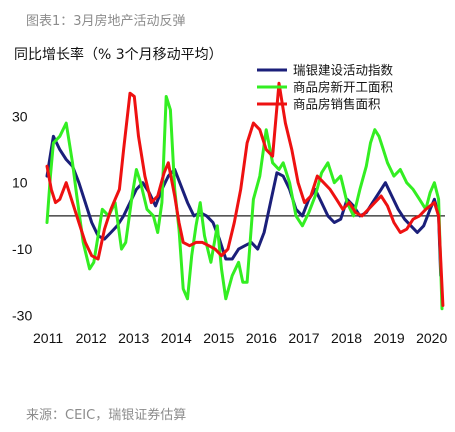 The width and height of the screenshot is (455, 432). What do you see at coordinates (20, 116) in the screenshot?
I see `y-tick-label: 30` at bounding box center [20, 116].